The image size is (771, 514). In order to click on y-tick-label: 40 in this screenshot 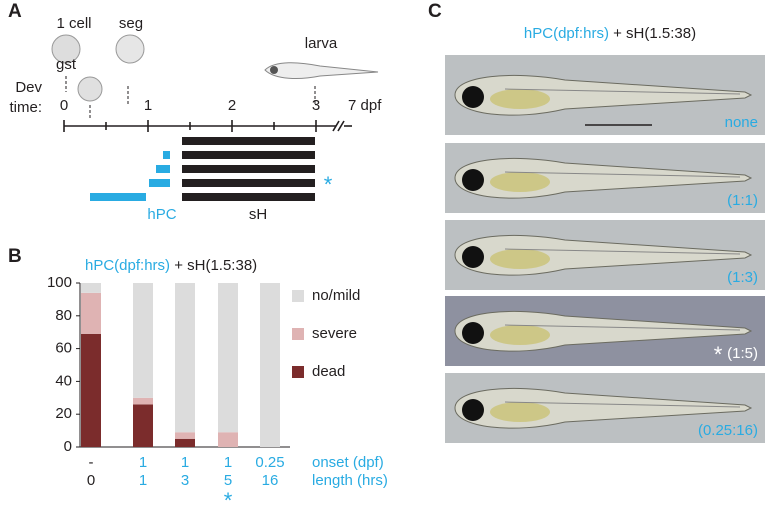, I will do `click(63, 380)`.